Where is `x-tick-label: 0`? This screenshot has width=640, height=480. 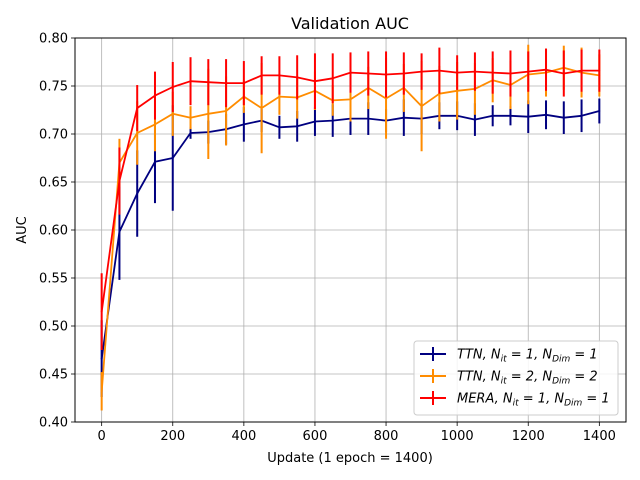
x-tick-label: 0 is located at coordinates (102, 436).